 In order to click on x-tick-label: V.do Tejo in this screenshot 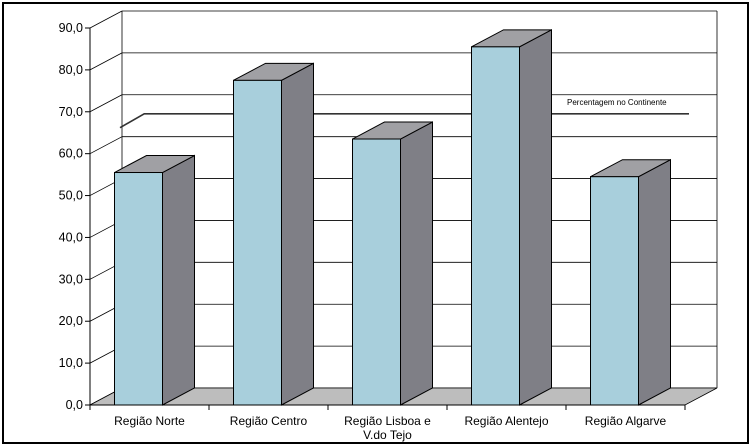, I will do `click(387, 435)`.